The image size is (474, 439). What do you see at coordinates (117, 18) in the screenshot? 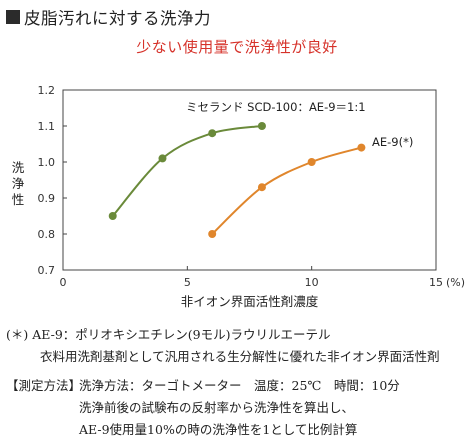
I see `heading-text: 皮脂汚れに対する洗浄力` at bounding box center [117, 18].